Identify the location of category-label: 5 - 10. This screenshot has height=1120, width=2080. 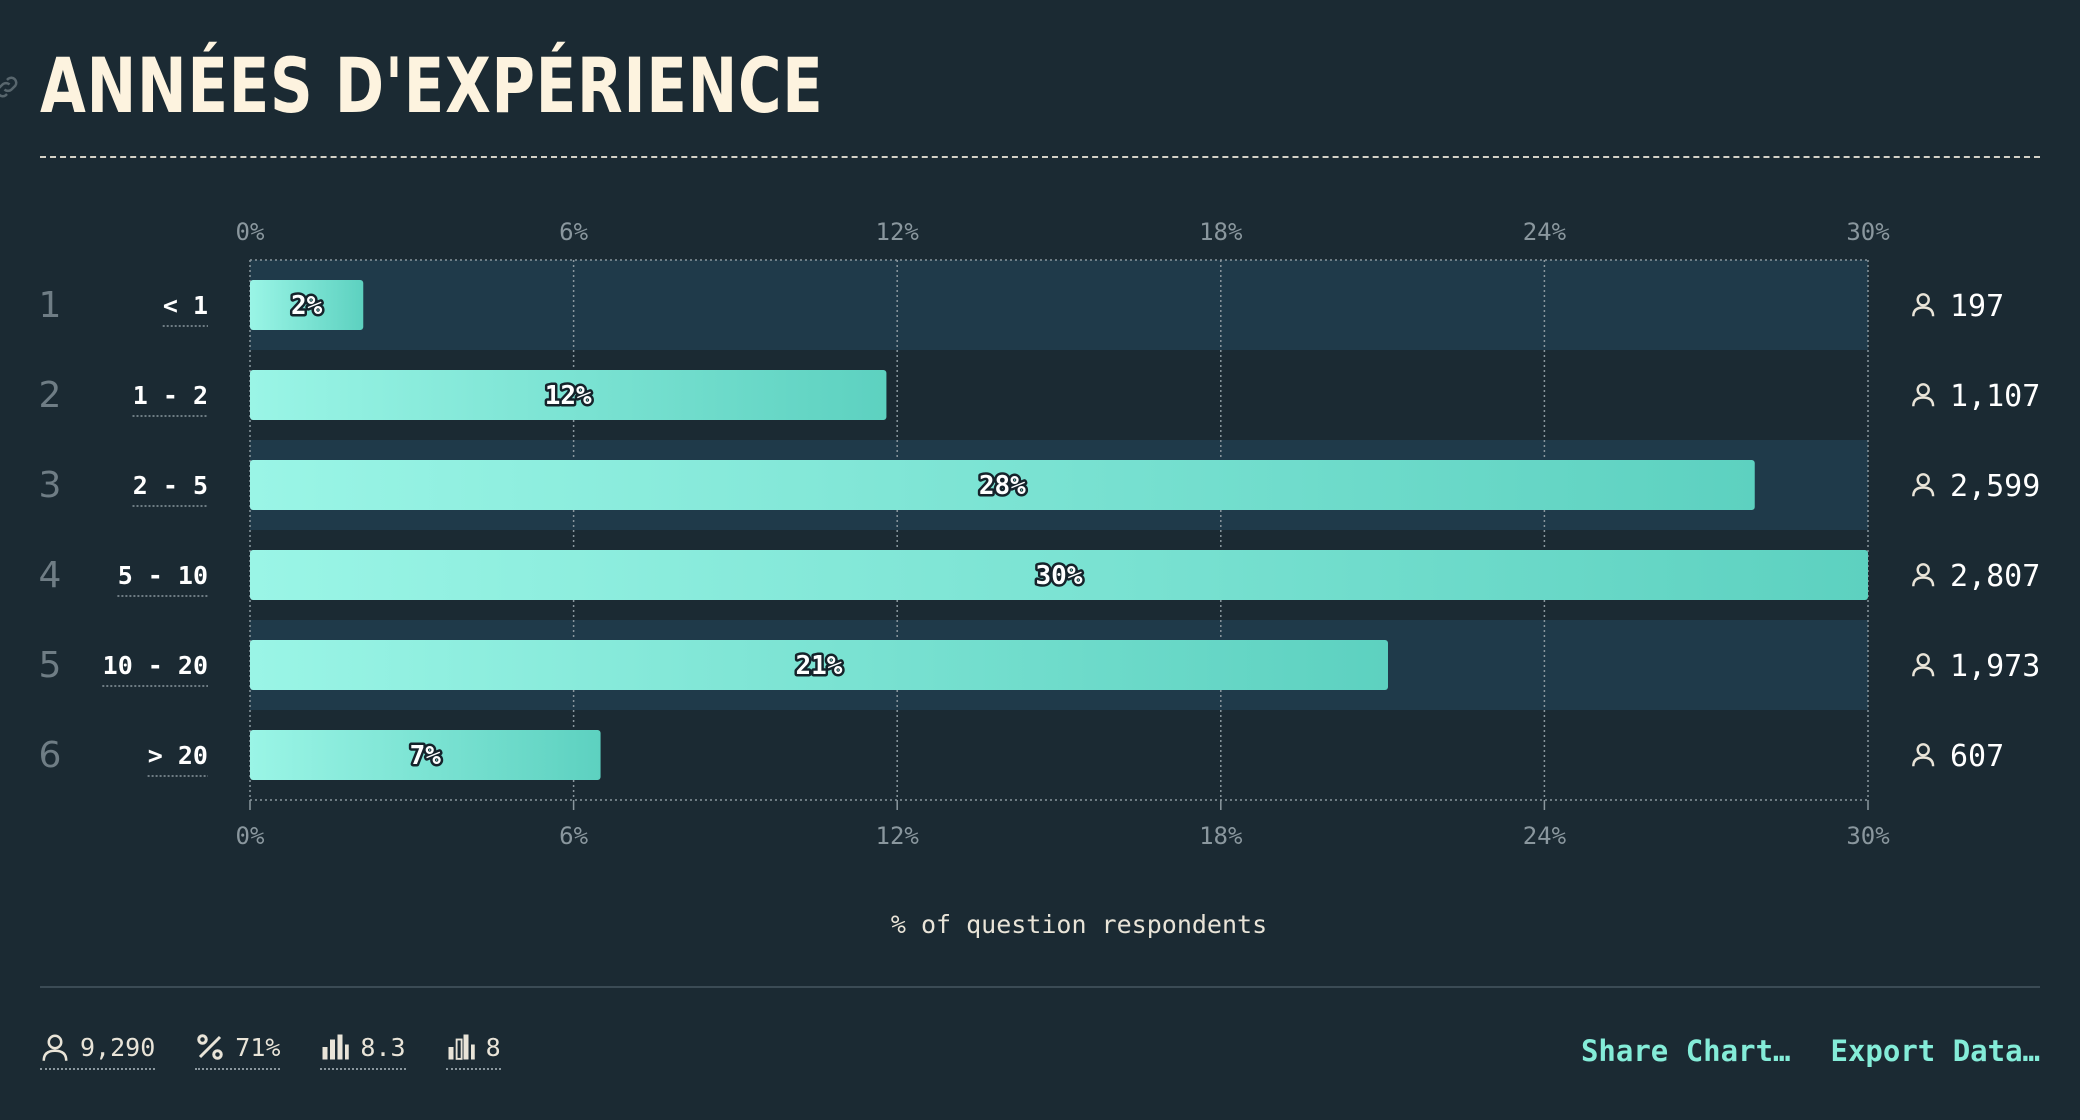
(163, 575).